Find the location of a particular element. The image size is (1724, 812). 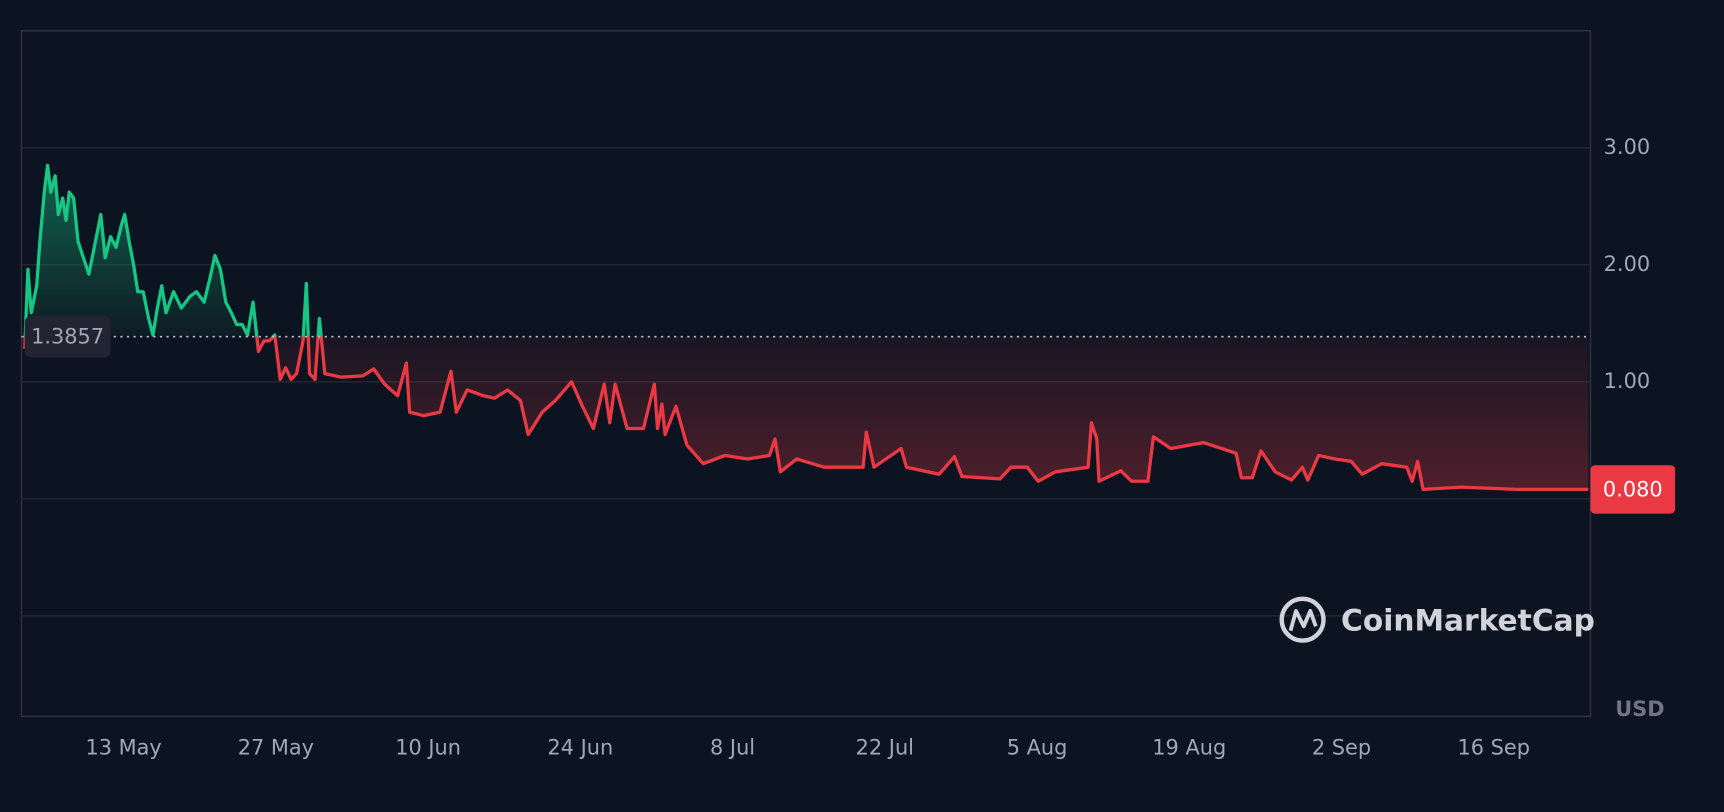

x-tick-label: 22 Jul is located at coordinates (885, 747).